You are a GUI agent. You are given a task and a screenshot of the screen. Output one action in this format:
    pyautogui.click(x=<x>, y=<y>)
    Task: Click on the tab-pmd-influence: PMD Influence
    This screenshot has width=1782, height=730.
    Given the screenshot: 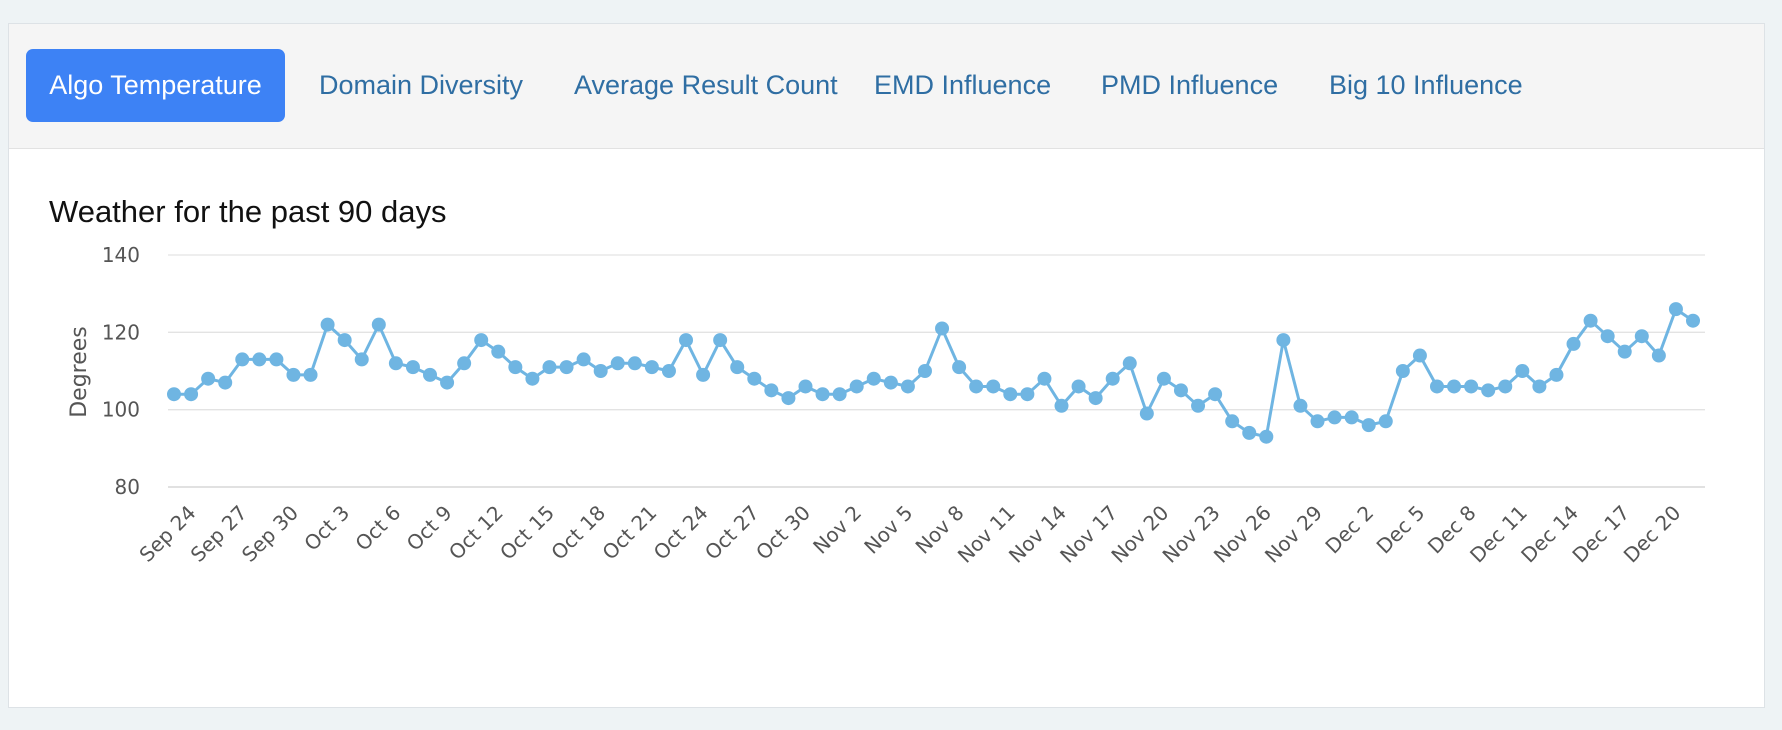 What is the action you would take?
    pyautogui.click(x=1190, y=85)
    